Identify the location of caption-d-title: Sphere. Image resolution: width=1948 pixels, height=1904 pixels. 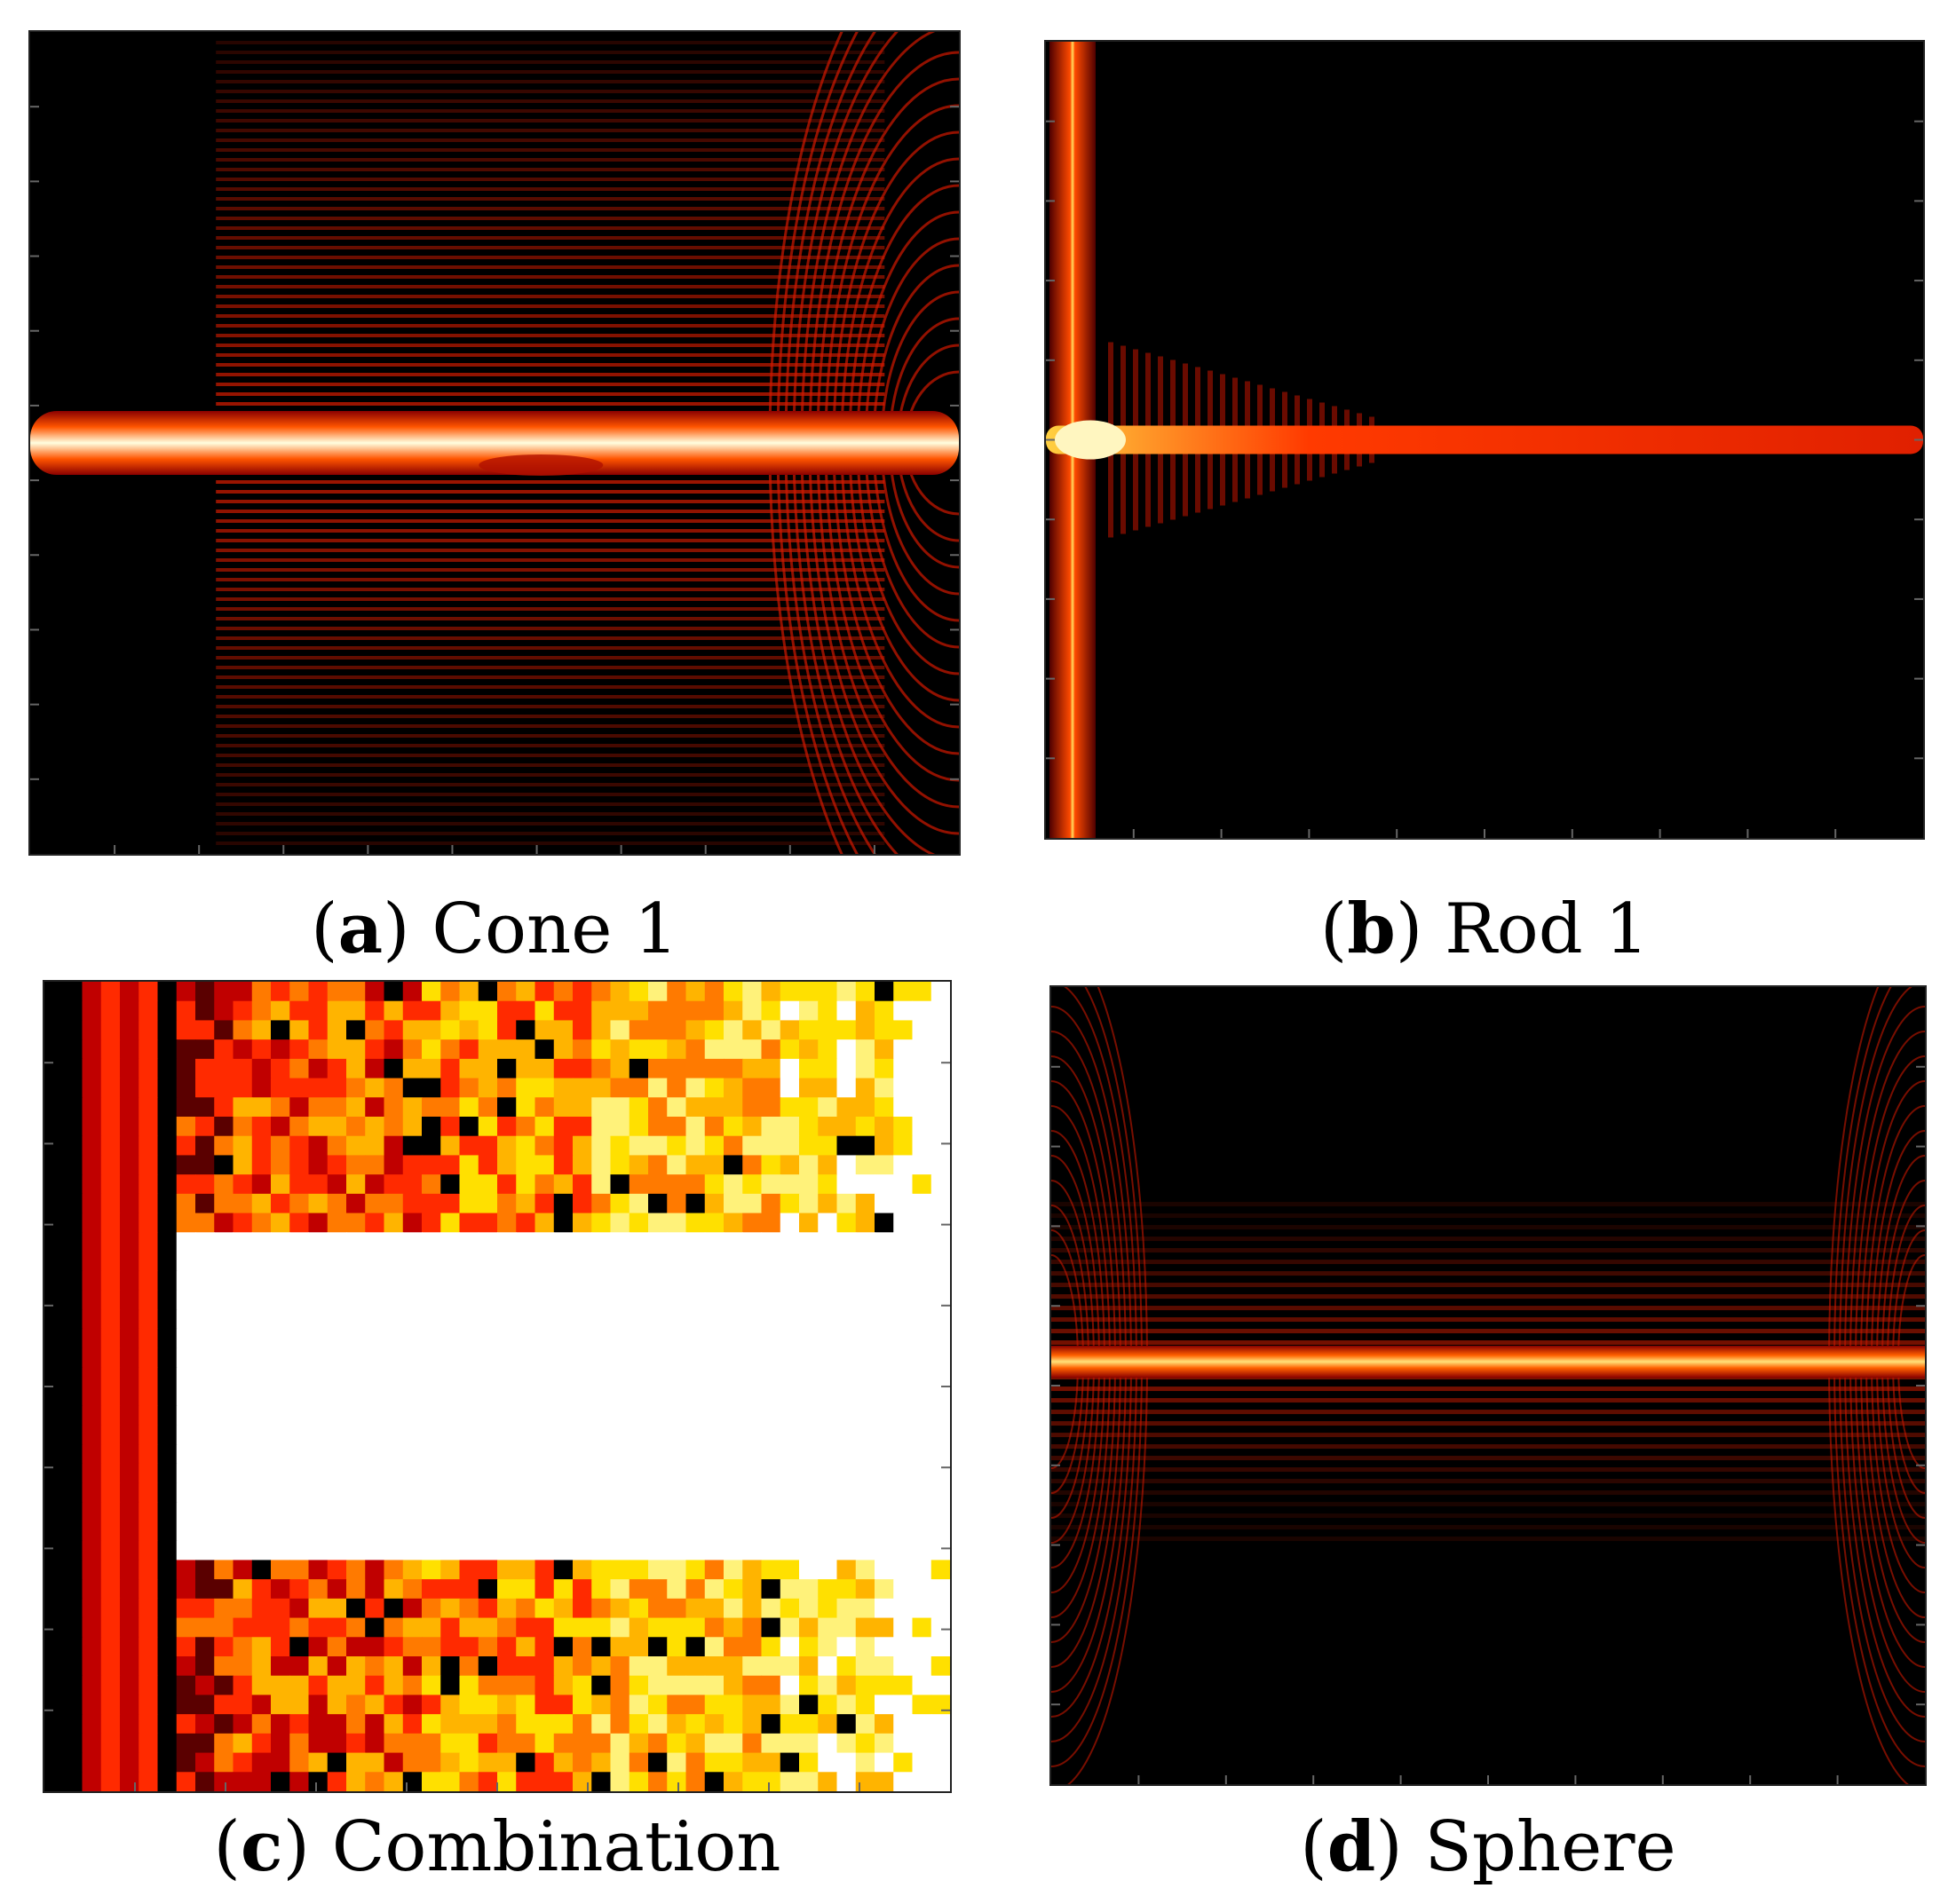
(1550, 1847).